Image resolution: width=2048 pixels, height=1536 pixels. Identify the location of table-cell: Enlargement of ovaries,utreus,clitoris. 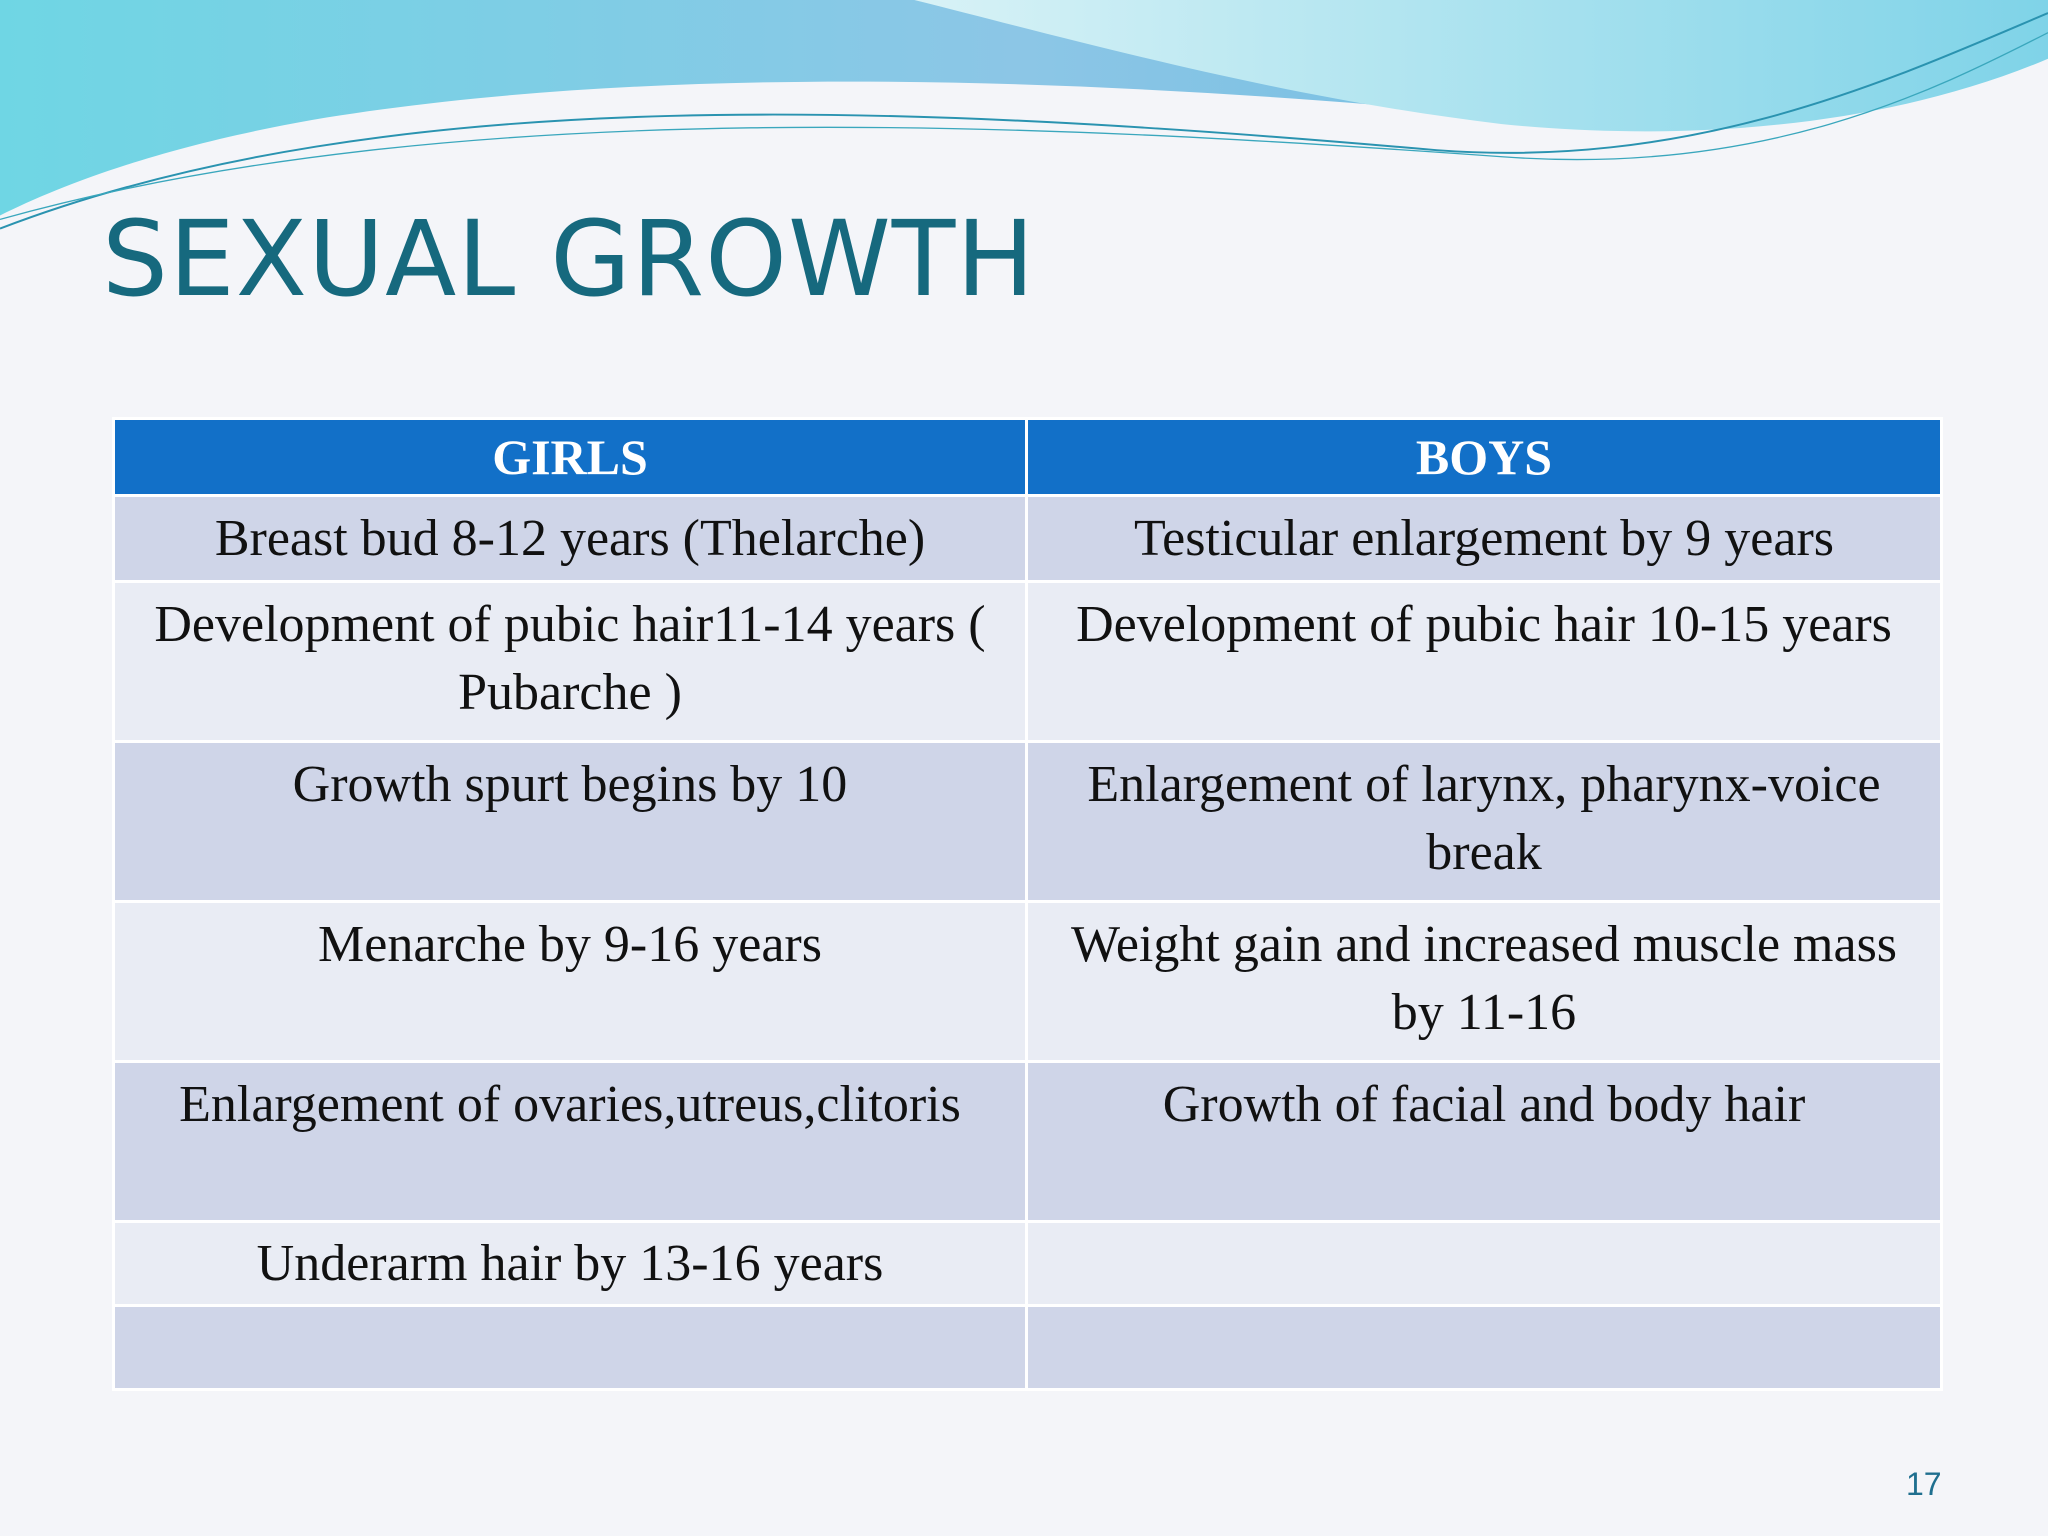
(570, 1141).